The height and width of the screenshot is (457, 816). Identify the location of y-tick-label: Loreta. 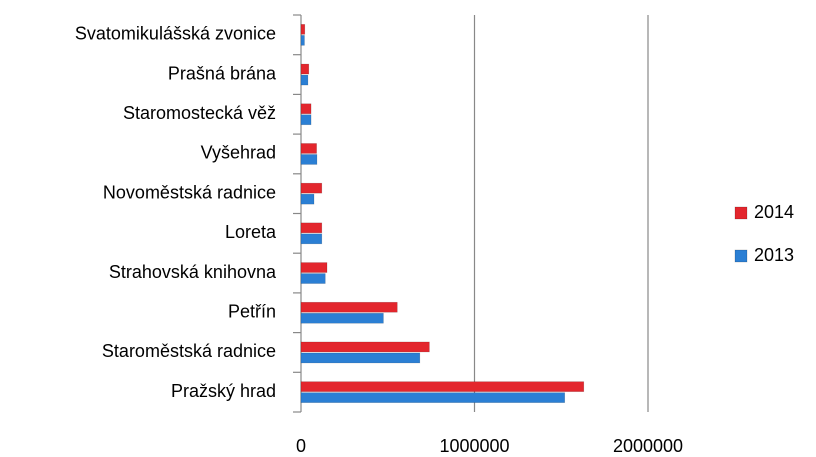
(251, 232).